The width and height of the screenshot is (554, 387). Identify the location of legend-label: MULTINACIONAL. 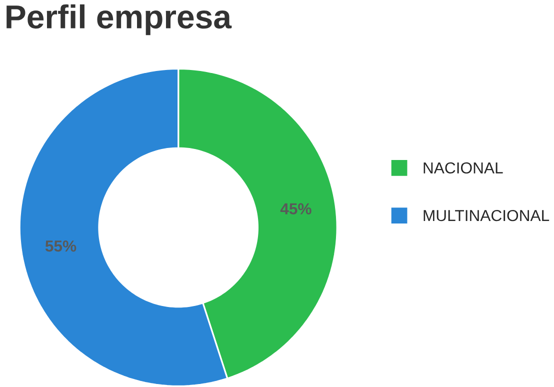
(487, 216).